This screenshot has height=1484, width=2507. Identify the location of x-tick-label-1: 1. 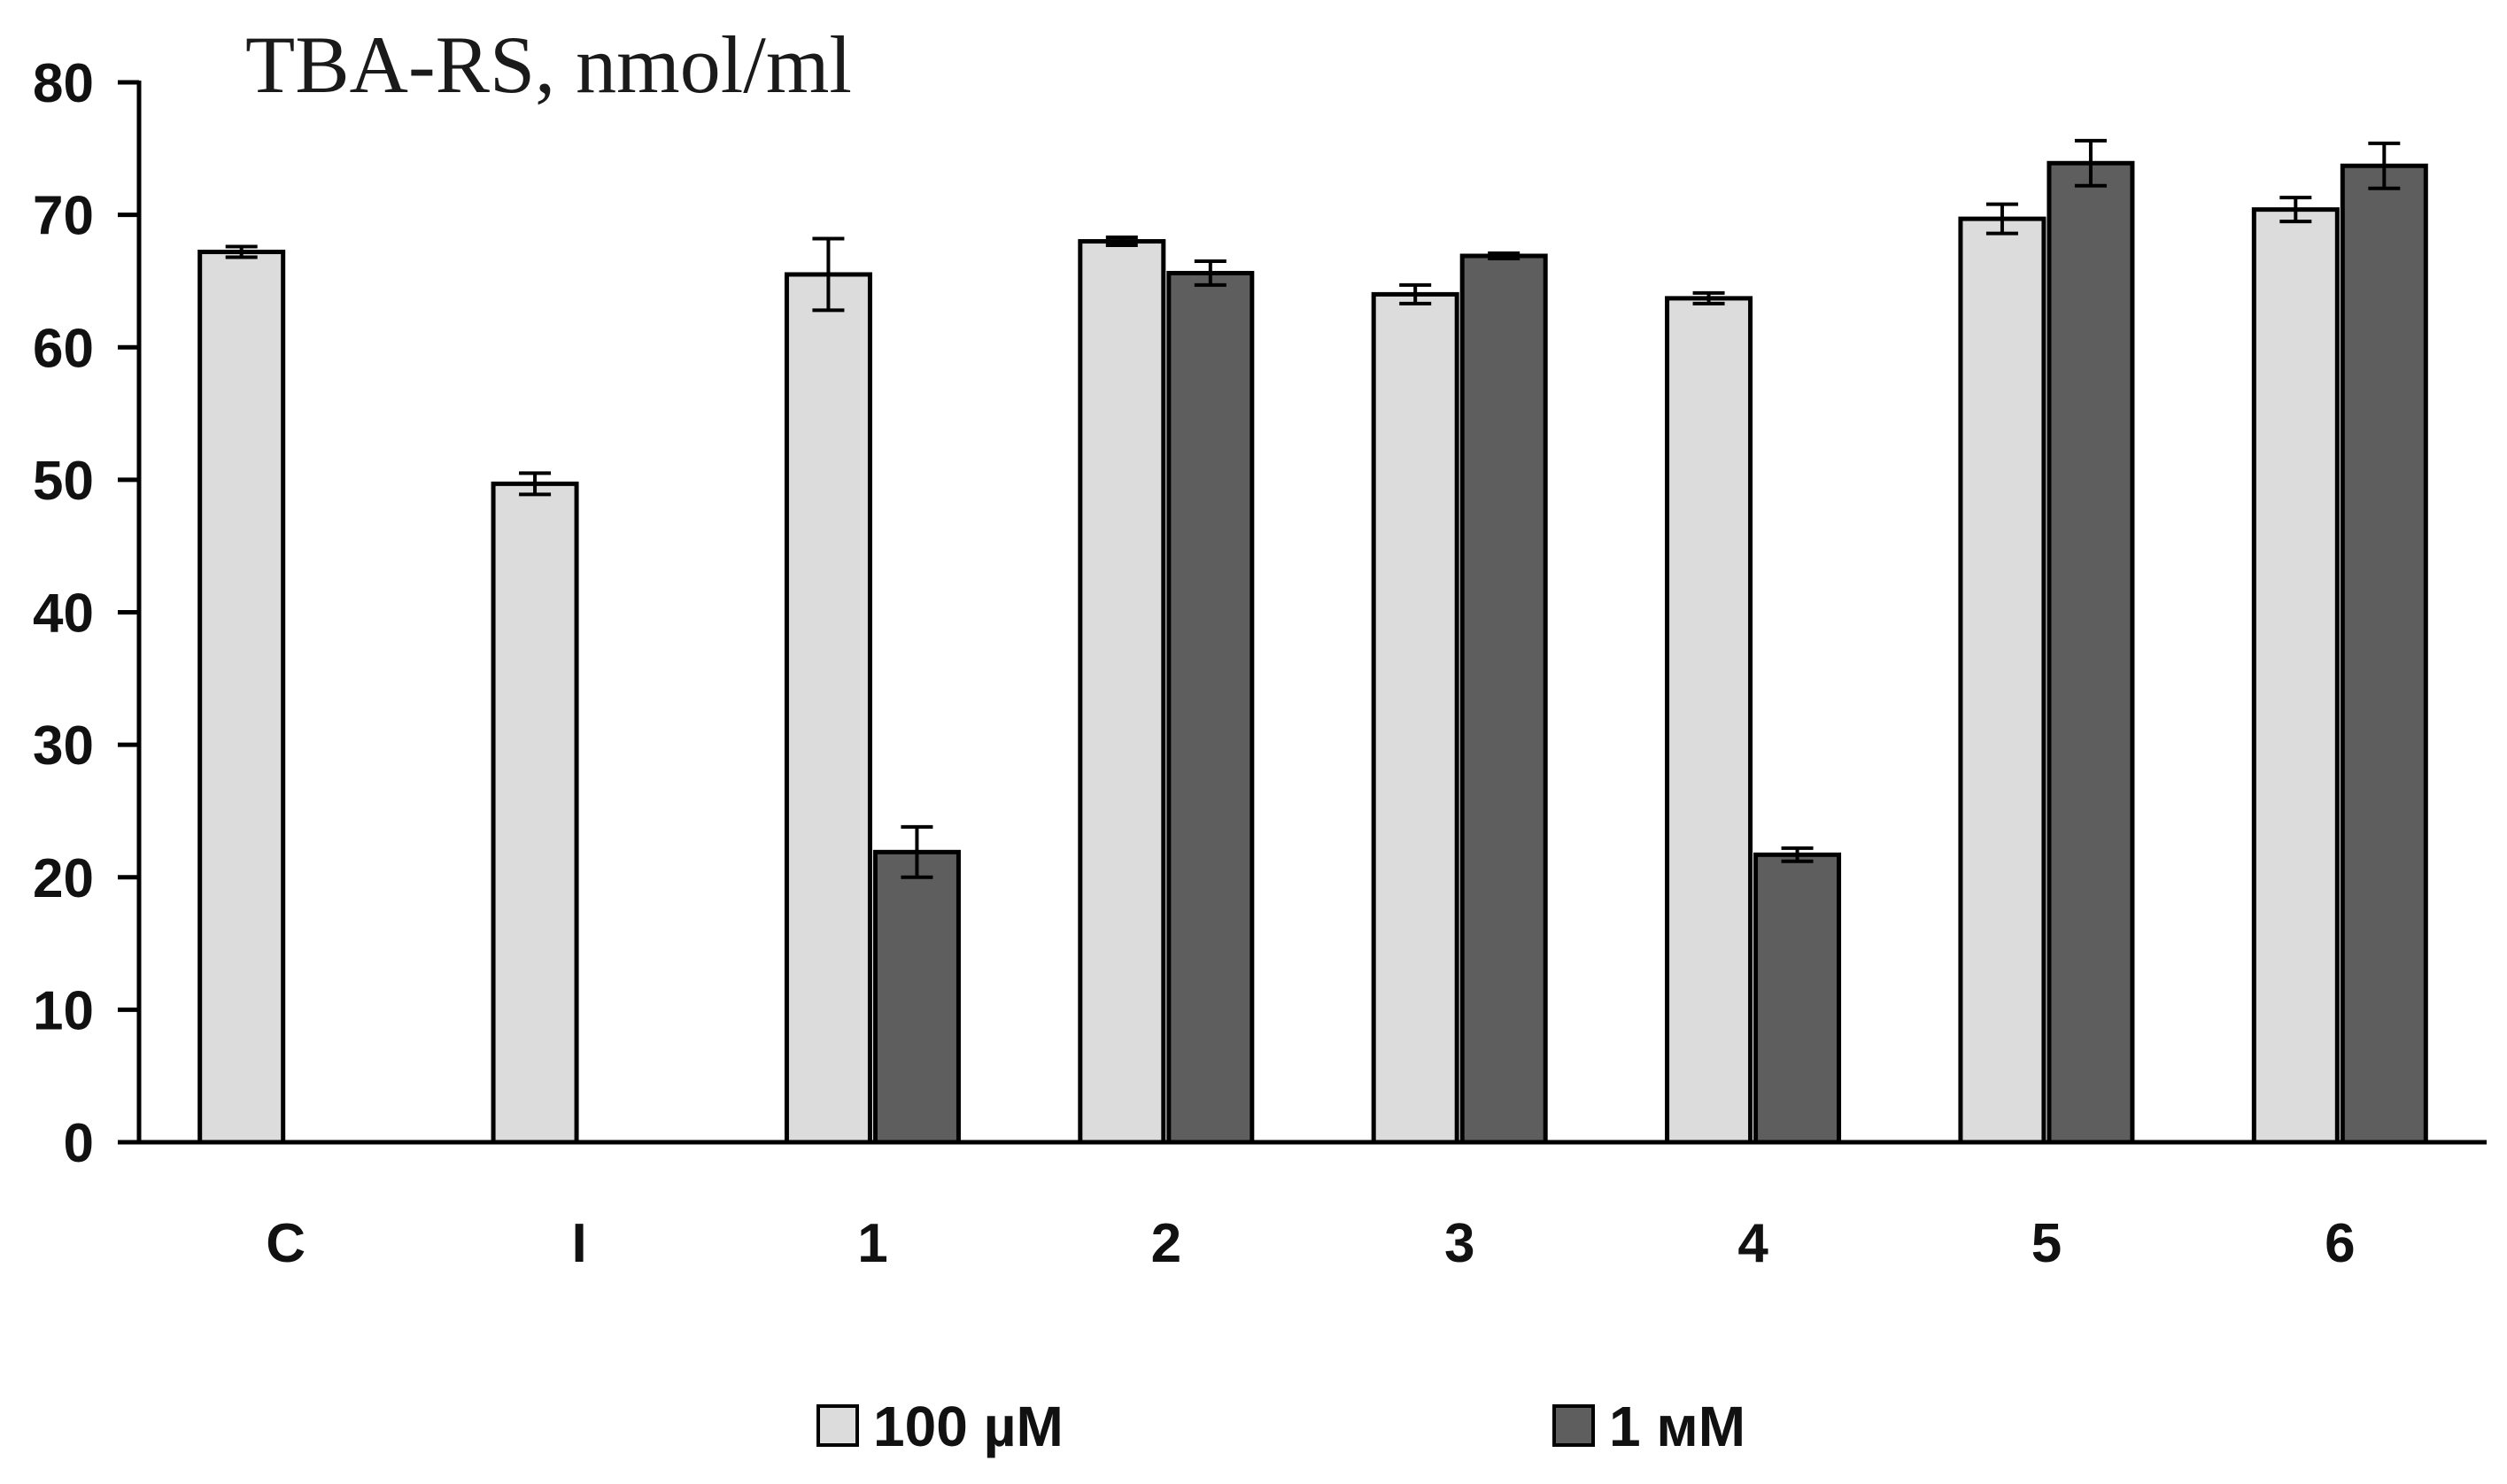
(872, 1243).